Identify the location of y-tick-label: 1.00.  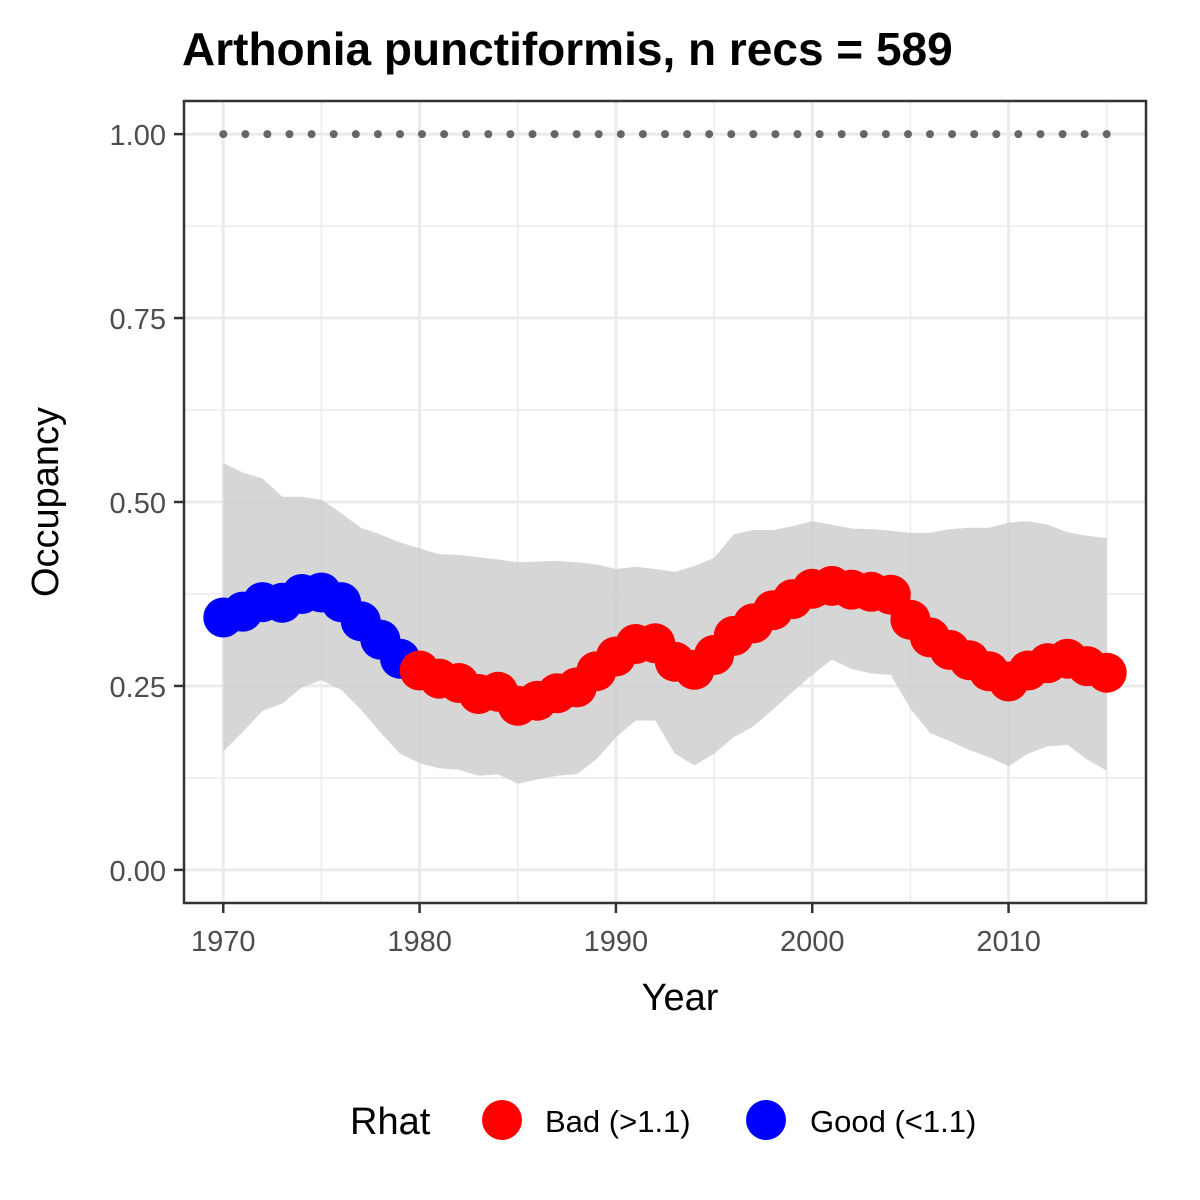
(138, 136).